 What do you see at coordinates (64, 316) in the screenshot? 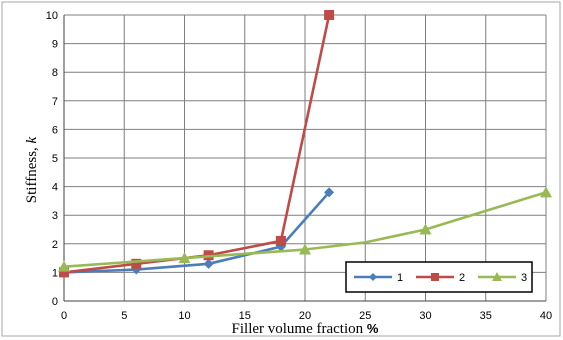
I see `x-tick-label: 0` at bounding box center [64, 316].